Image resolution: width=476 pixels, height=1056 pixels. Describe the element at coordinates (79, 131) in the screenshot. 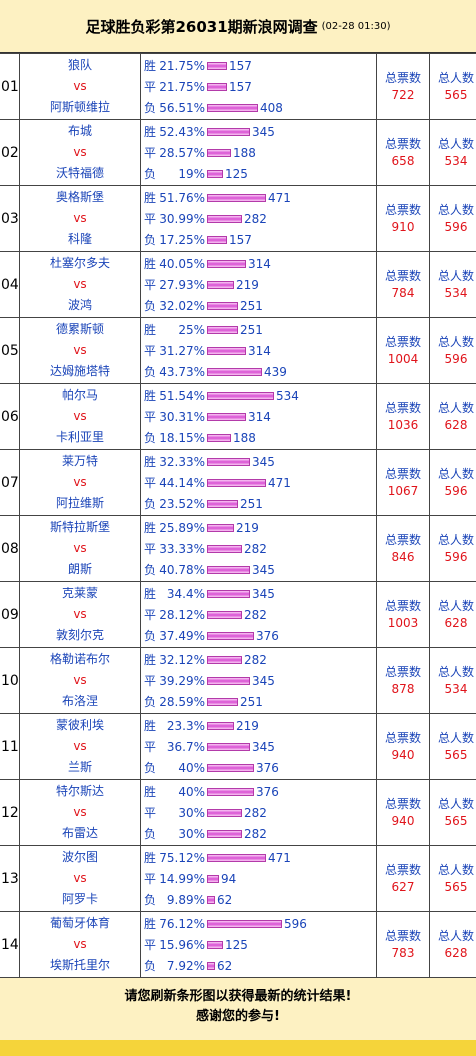

I see `home-team: 布城` at that location.